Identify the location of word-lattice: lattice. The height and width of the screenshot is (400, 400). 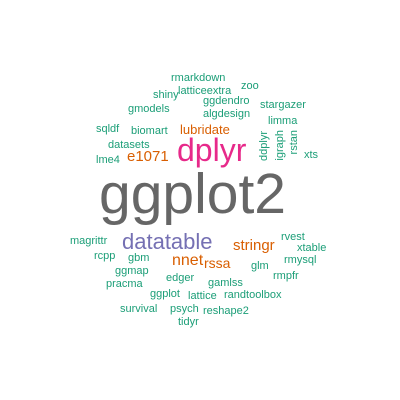
(202, 296).